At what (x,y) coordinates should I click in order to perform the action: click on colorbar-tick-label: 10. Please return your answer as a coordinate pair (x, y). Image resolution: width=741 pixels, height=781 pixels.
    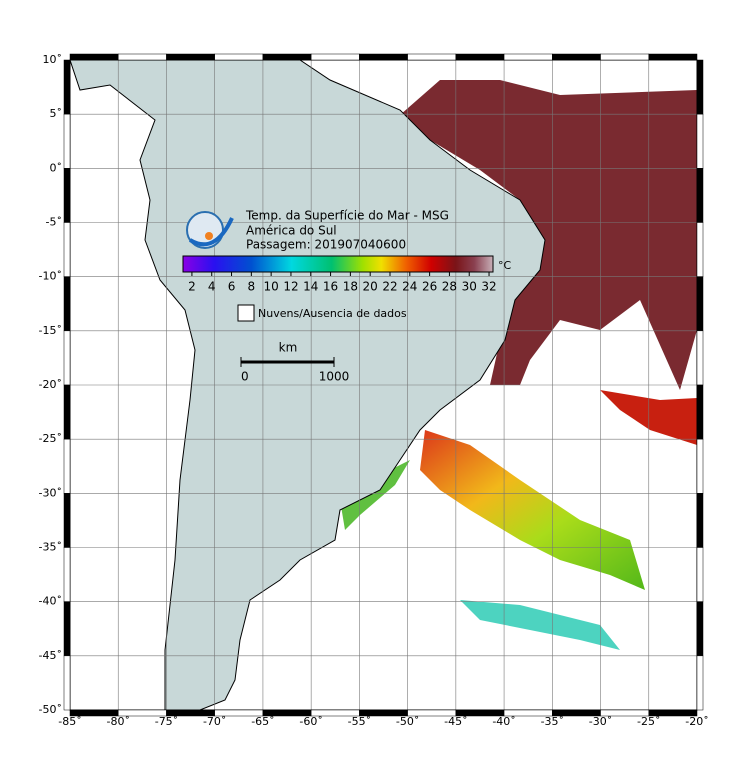
    Looking at the image, I should click on (271, 287).